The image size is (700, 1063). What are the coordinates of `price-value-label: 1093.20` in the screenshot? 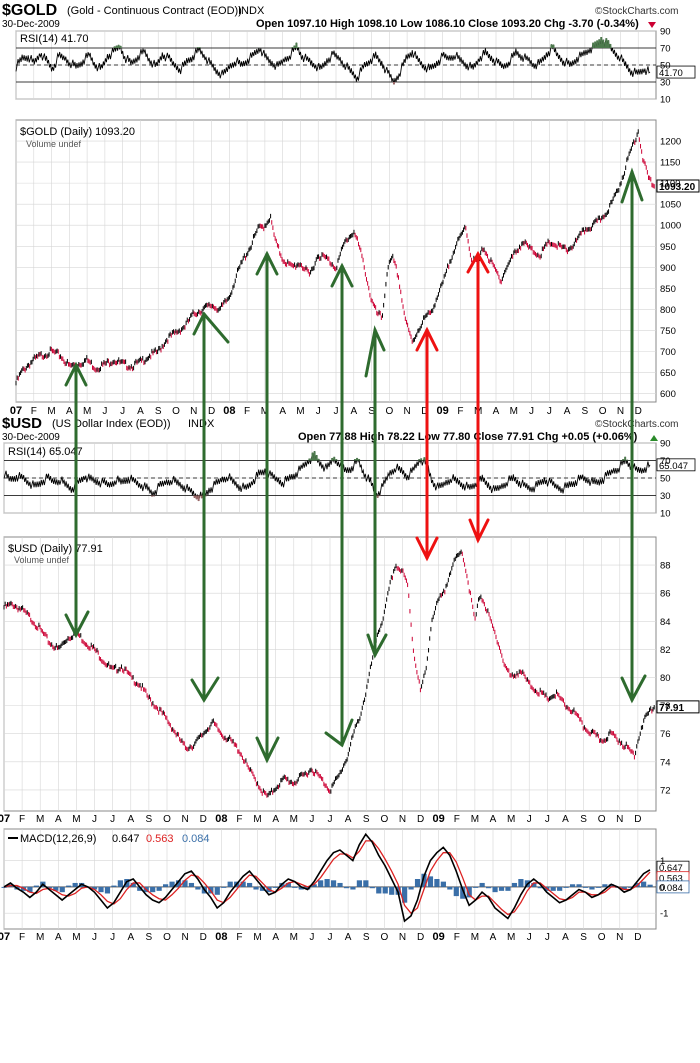 It's located at (677, 187).